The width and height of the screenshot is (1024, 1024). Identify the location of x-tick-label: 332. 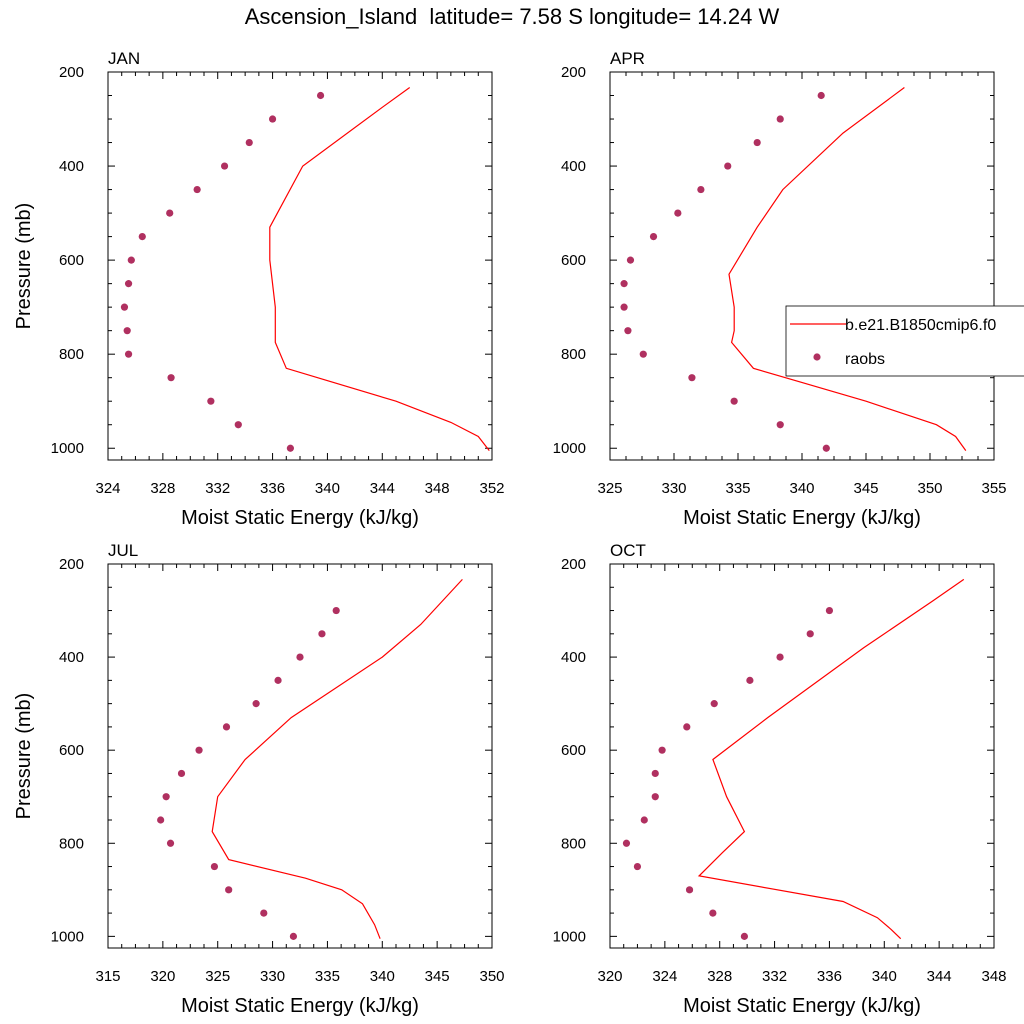
(774, 976).